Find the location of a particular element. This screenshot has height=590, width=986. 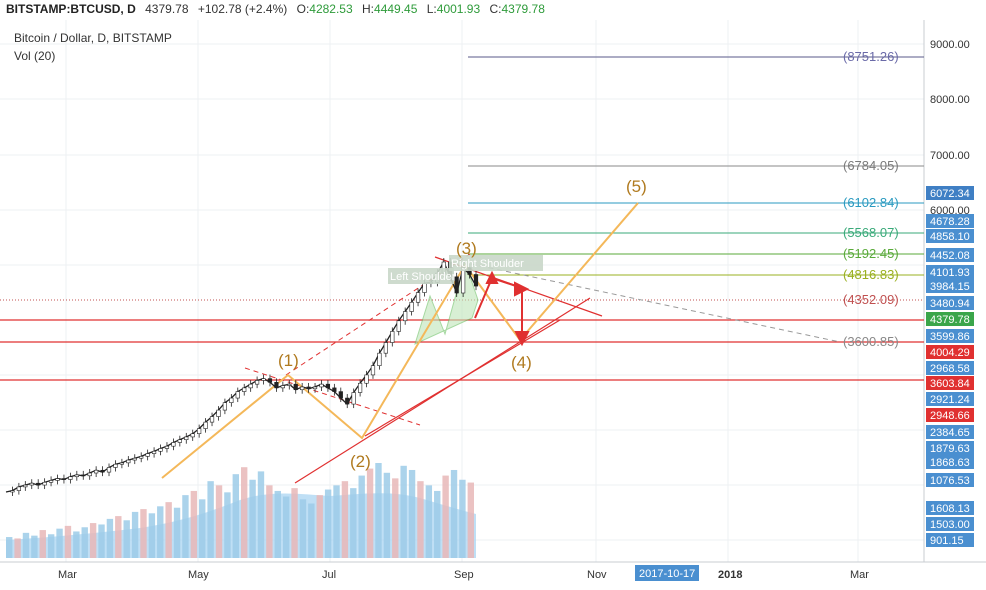

price-tag: 4101.93 is located at coordinates (950, 272).